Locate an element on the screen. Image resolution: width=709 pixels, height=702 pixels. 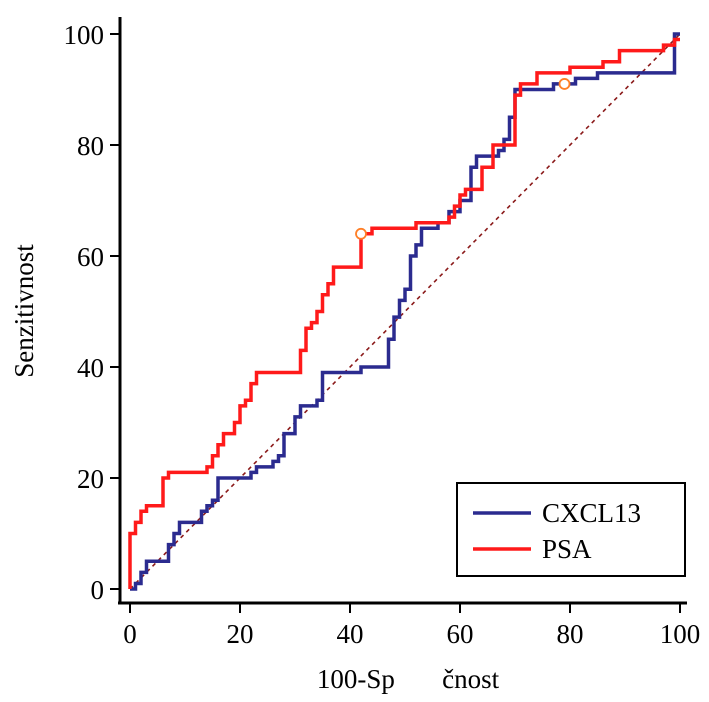
x-tick-label: 60 is located at coordinates (460, 634).